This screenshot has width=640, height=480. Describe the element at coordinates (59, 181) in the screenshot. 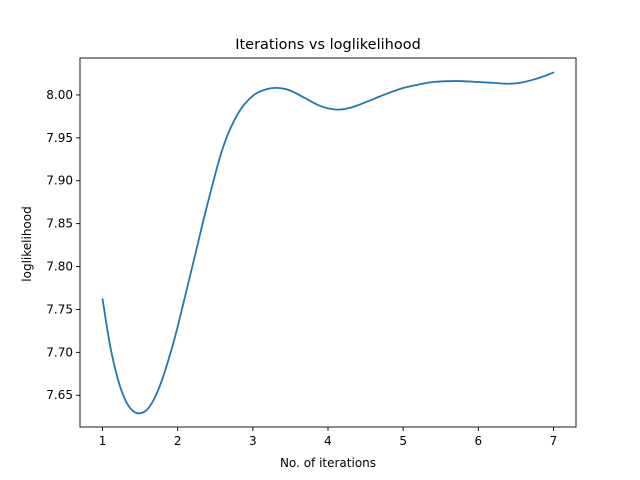

I see `y-tick-label: 7.90` at that location.